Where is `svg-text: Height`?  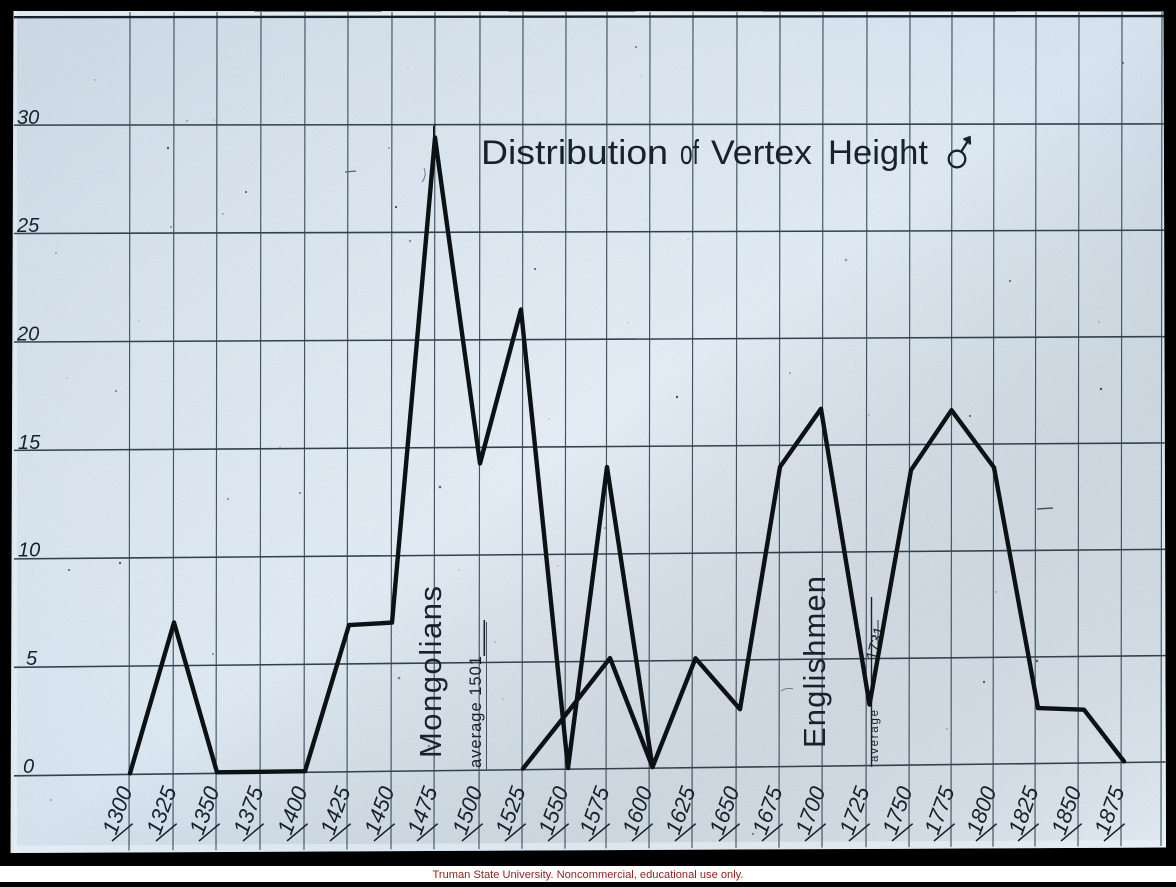 svg-text: Height is located at coordinates (878, 153).